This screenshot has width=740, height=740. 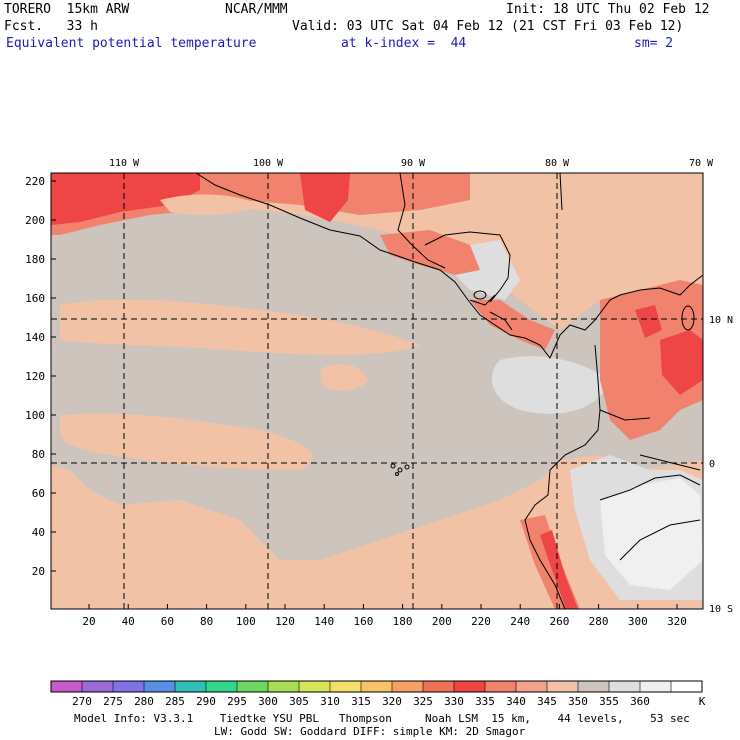 I want to click on init-time: Init: 18 UTC Thu 02 Feb 12, so click(x=608, y=9).